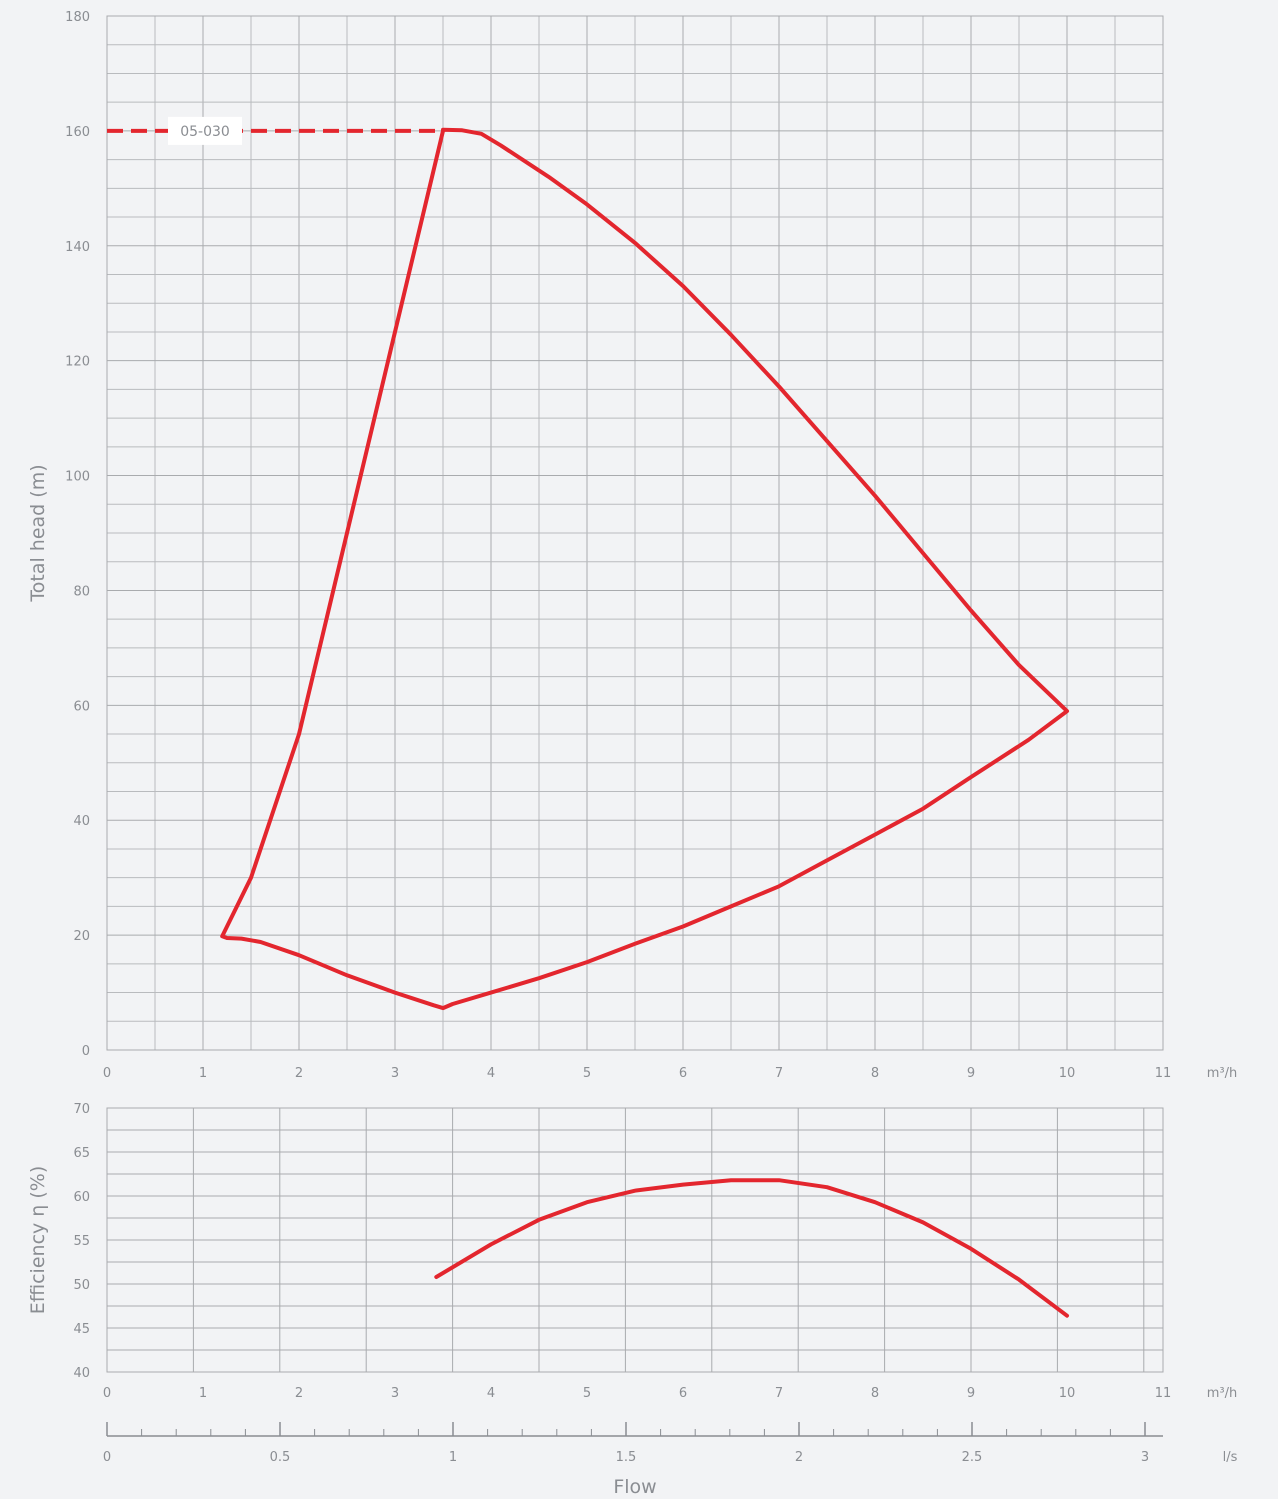 The height and width of the screenshot is (1499, 1278). I want to click on plot-frame, so click(635, 1240).